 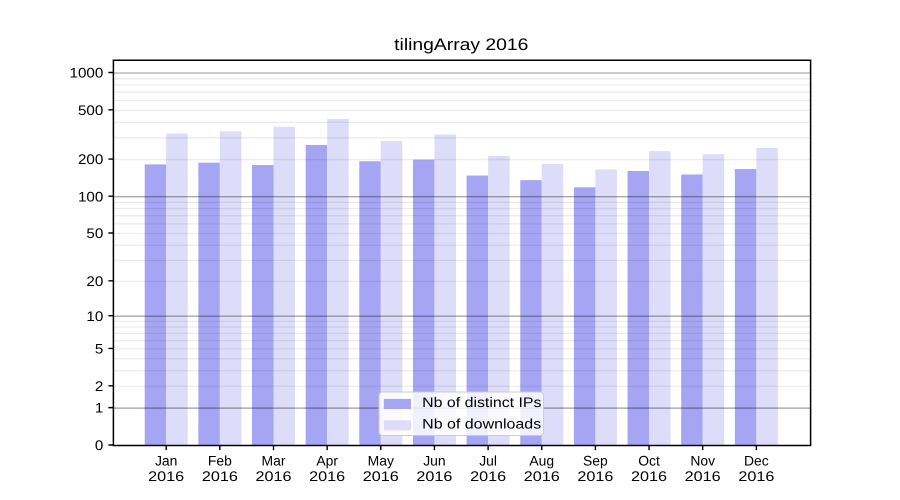 What do you see at coordinates (99, 408) in the screenshot?
I see `svg-text: 1` at bounding box center [99, 408].